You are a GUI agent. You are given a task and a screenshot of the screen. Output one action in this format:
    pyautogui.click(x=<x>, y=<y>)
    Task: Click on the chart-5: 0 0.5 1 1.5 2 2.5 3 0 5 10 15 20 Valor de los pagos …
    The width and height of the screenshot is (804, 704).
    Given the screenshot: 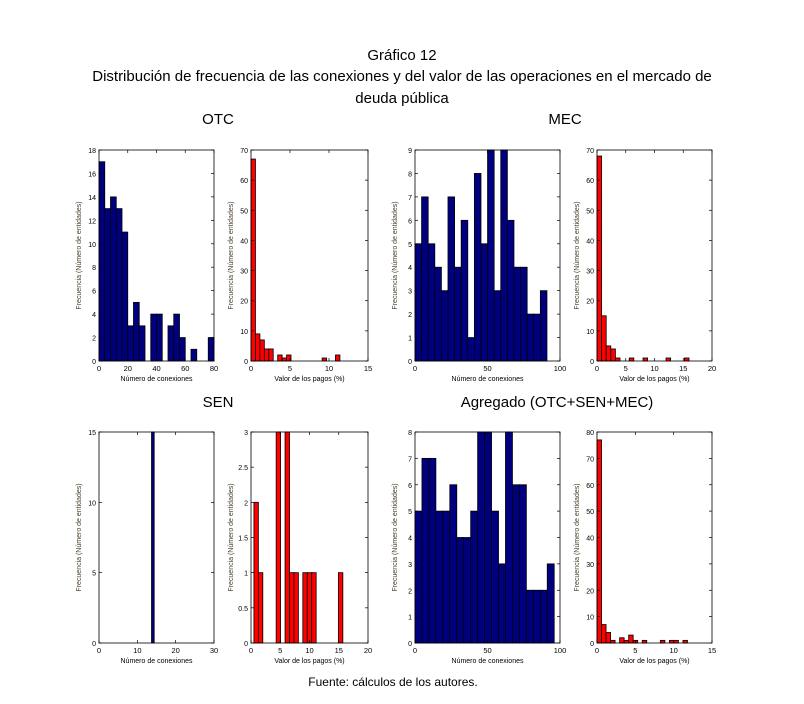 What is the action you would take?
    pyautogui.click(x=300, y=547)
    